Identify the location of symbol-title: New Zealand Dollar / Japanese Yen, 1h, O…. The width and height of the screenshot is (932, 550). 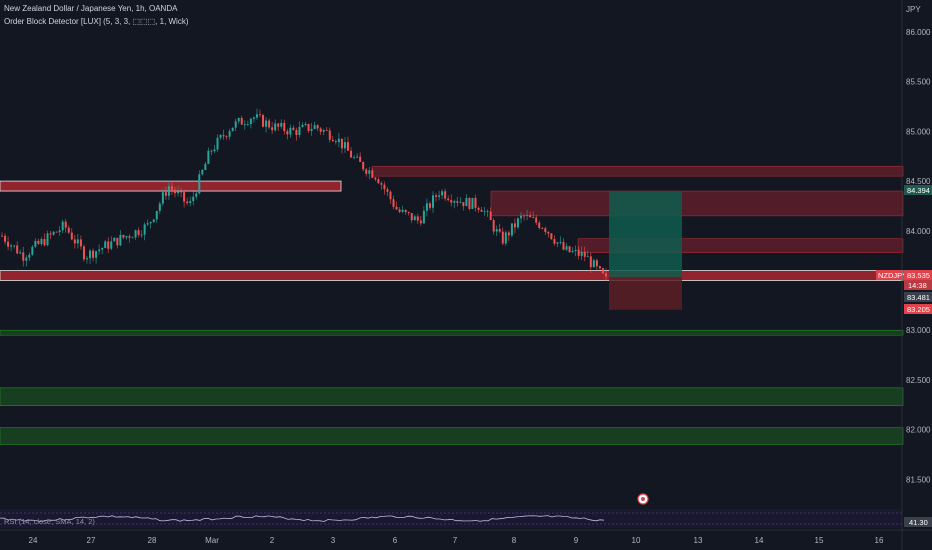
(91, 8).